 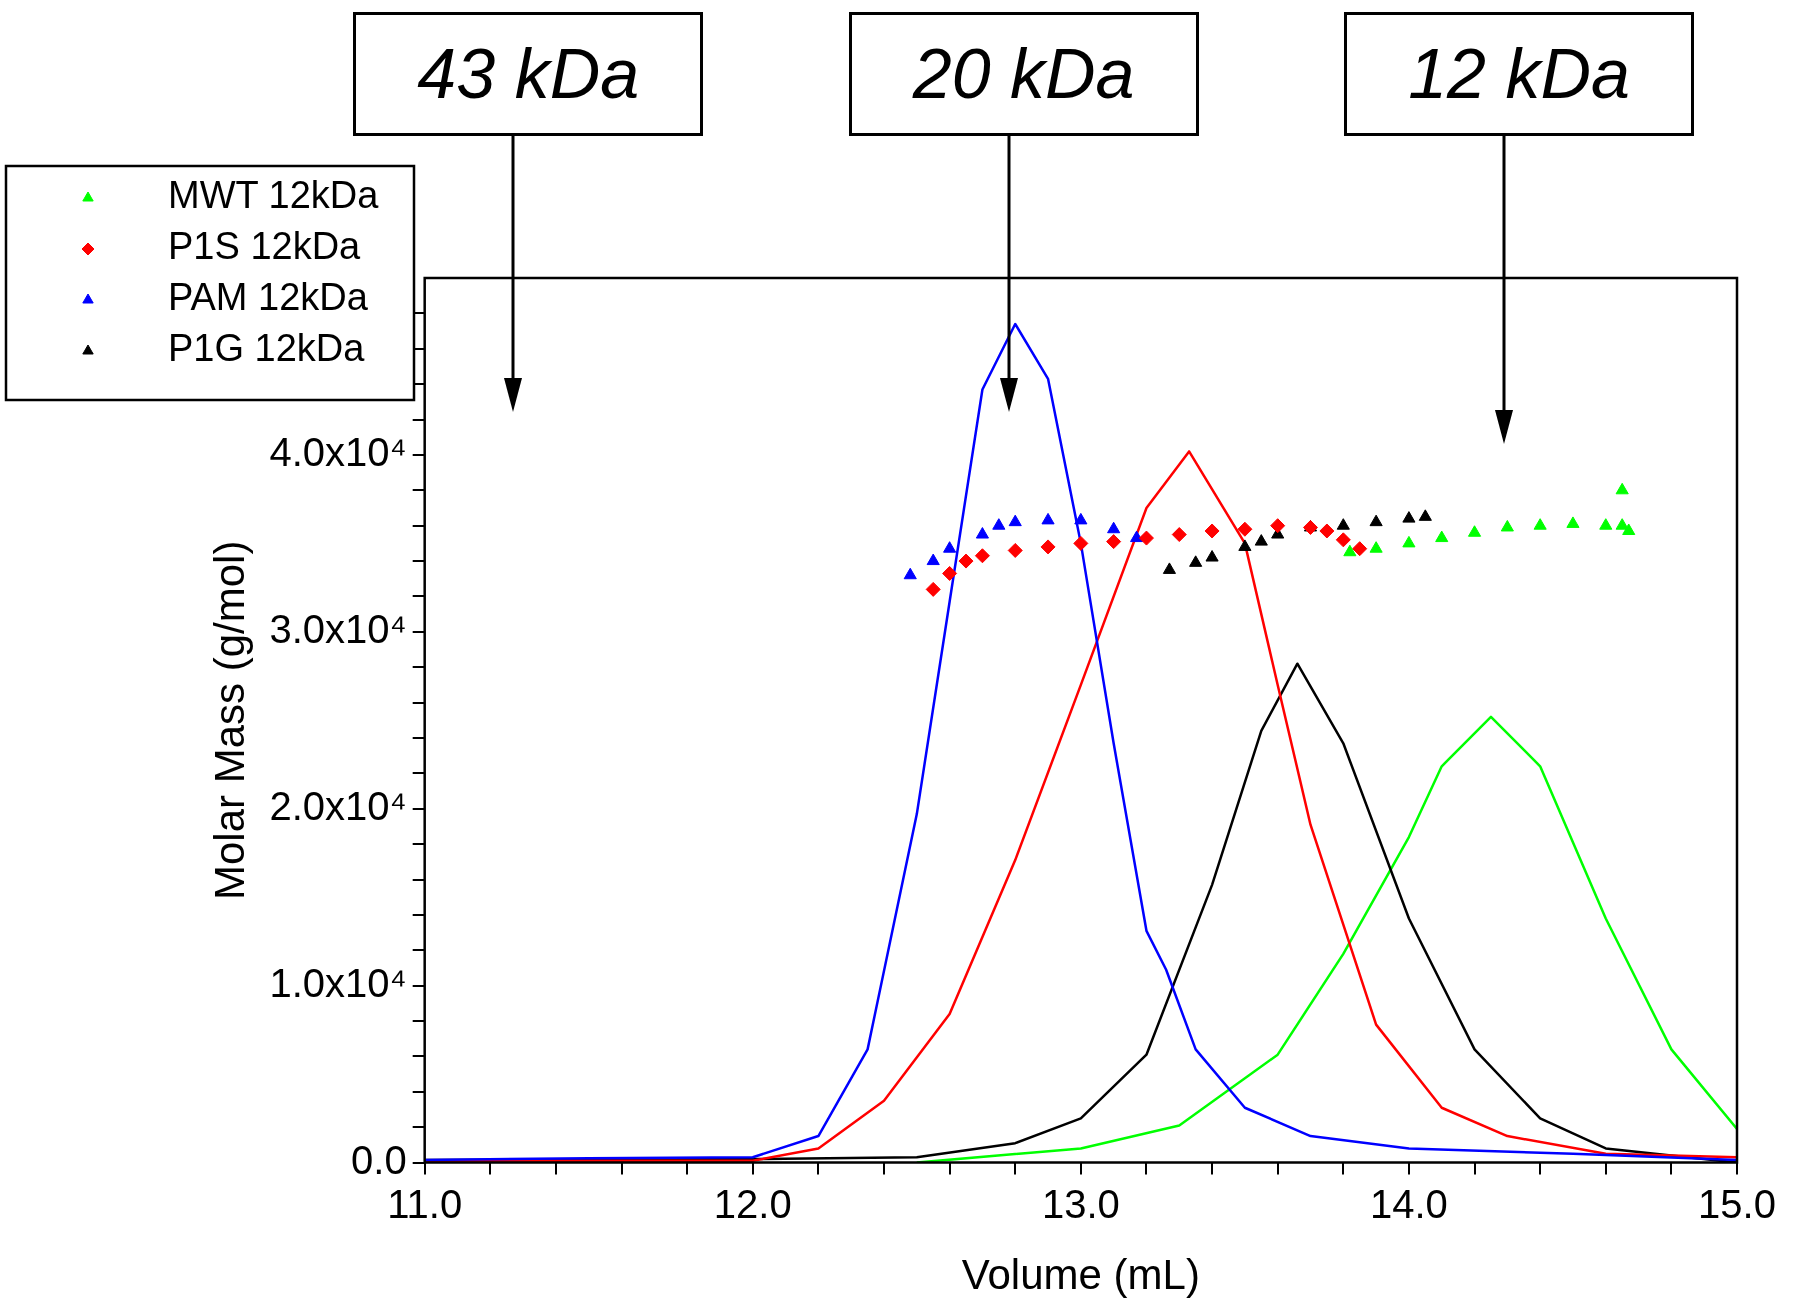 I want to click on legend-label: PAM 12kDa, so click(x=268, y=297).